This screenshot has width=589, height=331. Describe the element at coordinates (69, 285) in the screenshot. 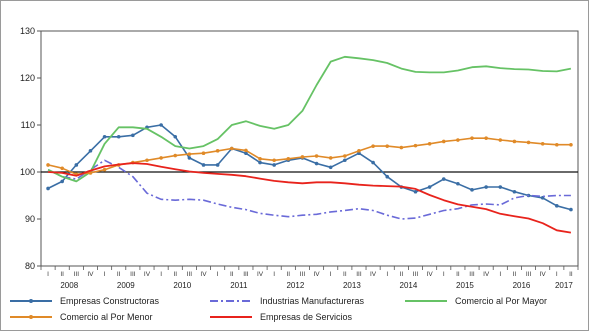

I see `year-label: 2008` at that location.